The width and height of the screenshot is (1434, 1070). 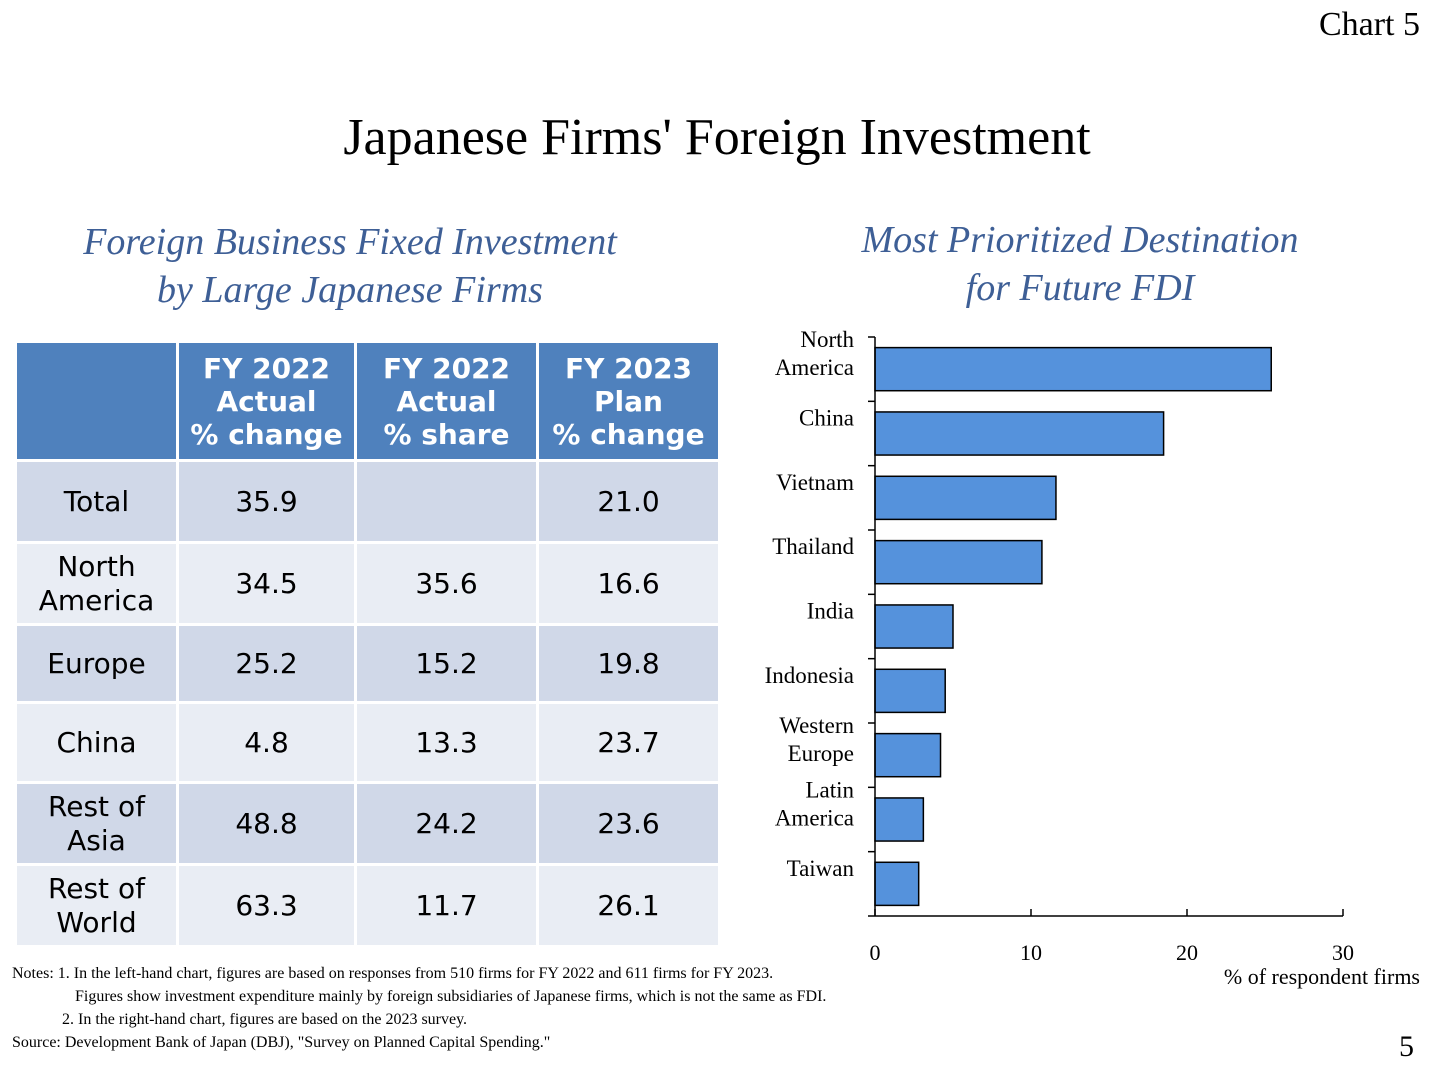 I want to click on header-line: % share, so click(x=446, y=434).